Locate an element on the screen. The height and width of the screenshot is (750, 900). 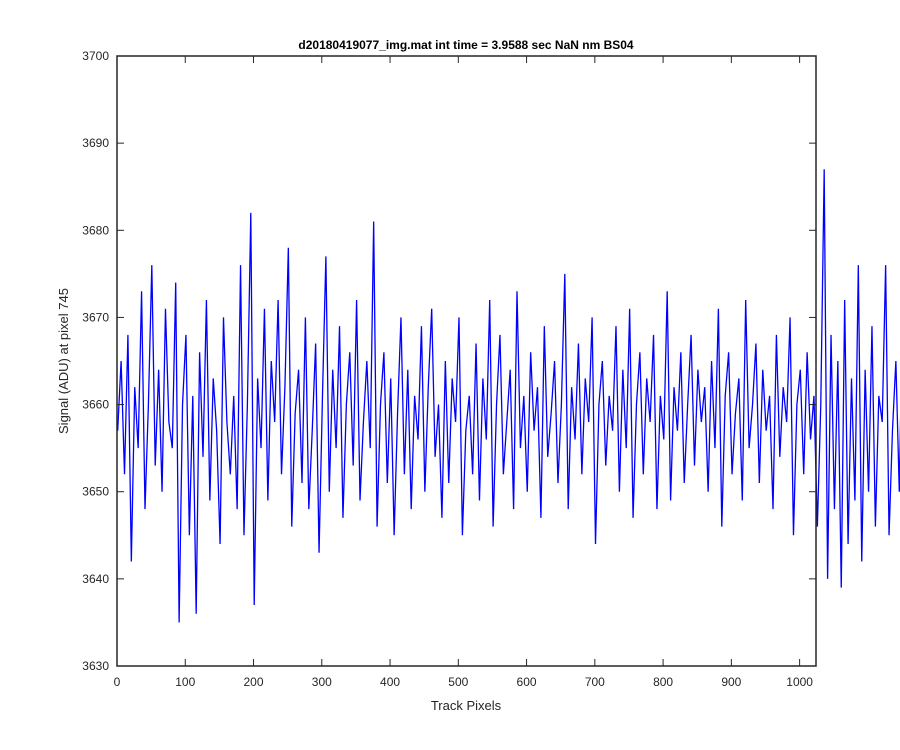
x-tick-label: 400 is located at coordinates (390, 682).